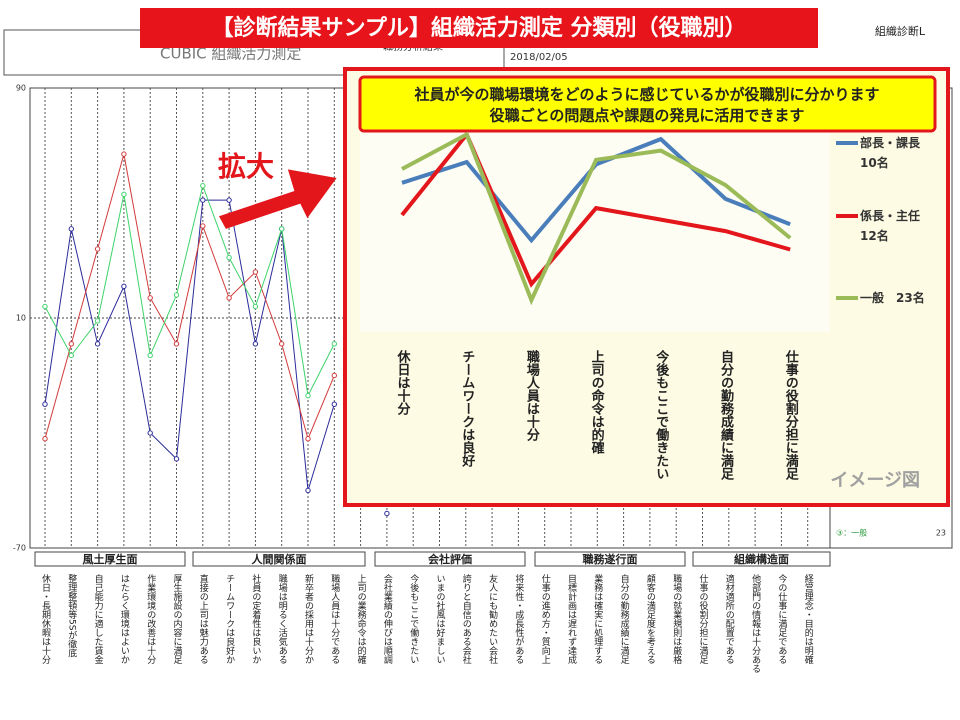  What do you see at coordinates (875, 480) in the screenshot?
I see `image-note: イメージ図` at bounding box center [875, 480].